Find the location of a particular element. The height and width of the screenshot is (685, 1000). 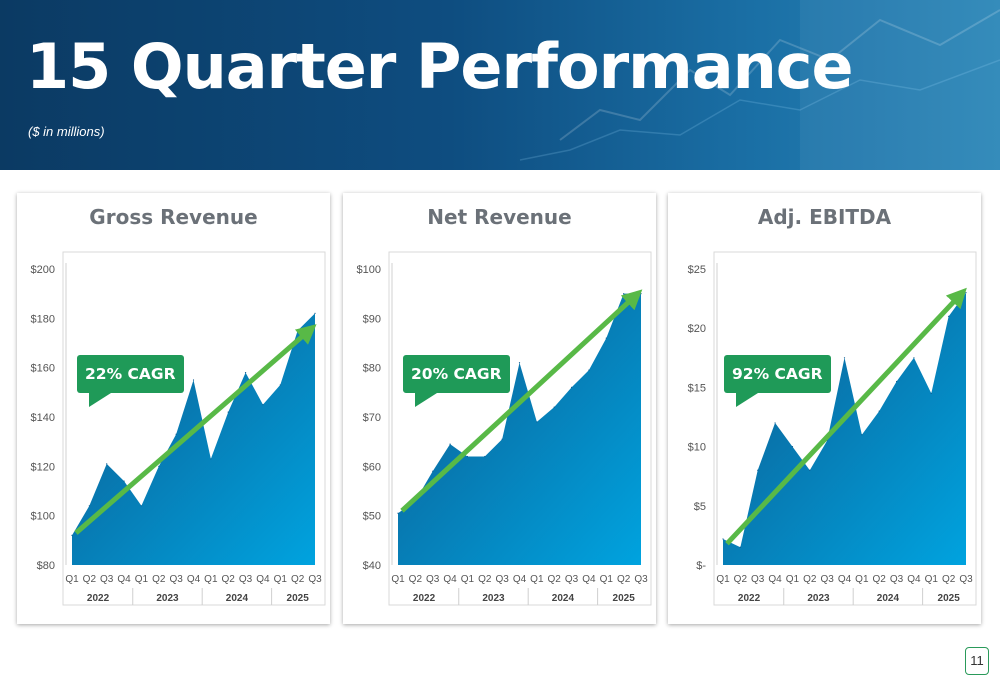

y-tick-label: $25 is located at coordinates (697, 270).